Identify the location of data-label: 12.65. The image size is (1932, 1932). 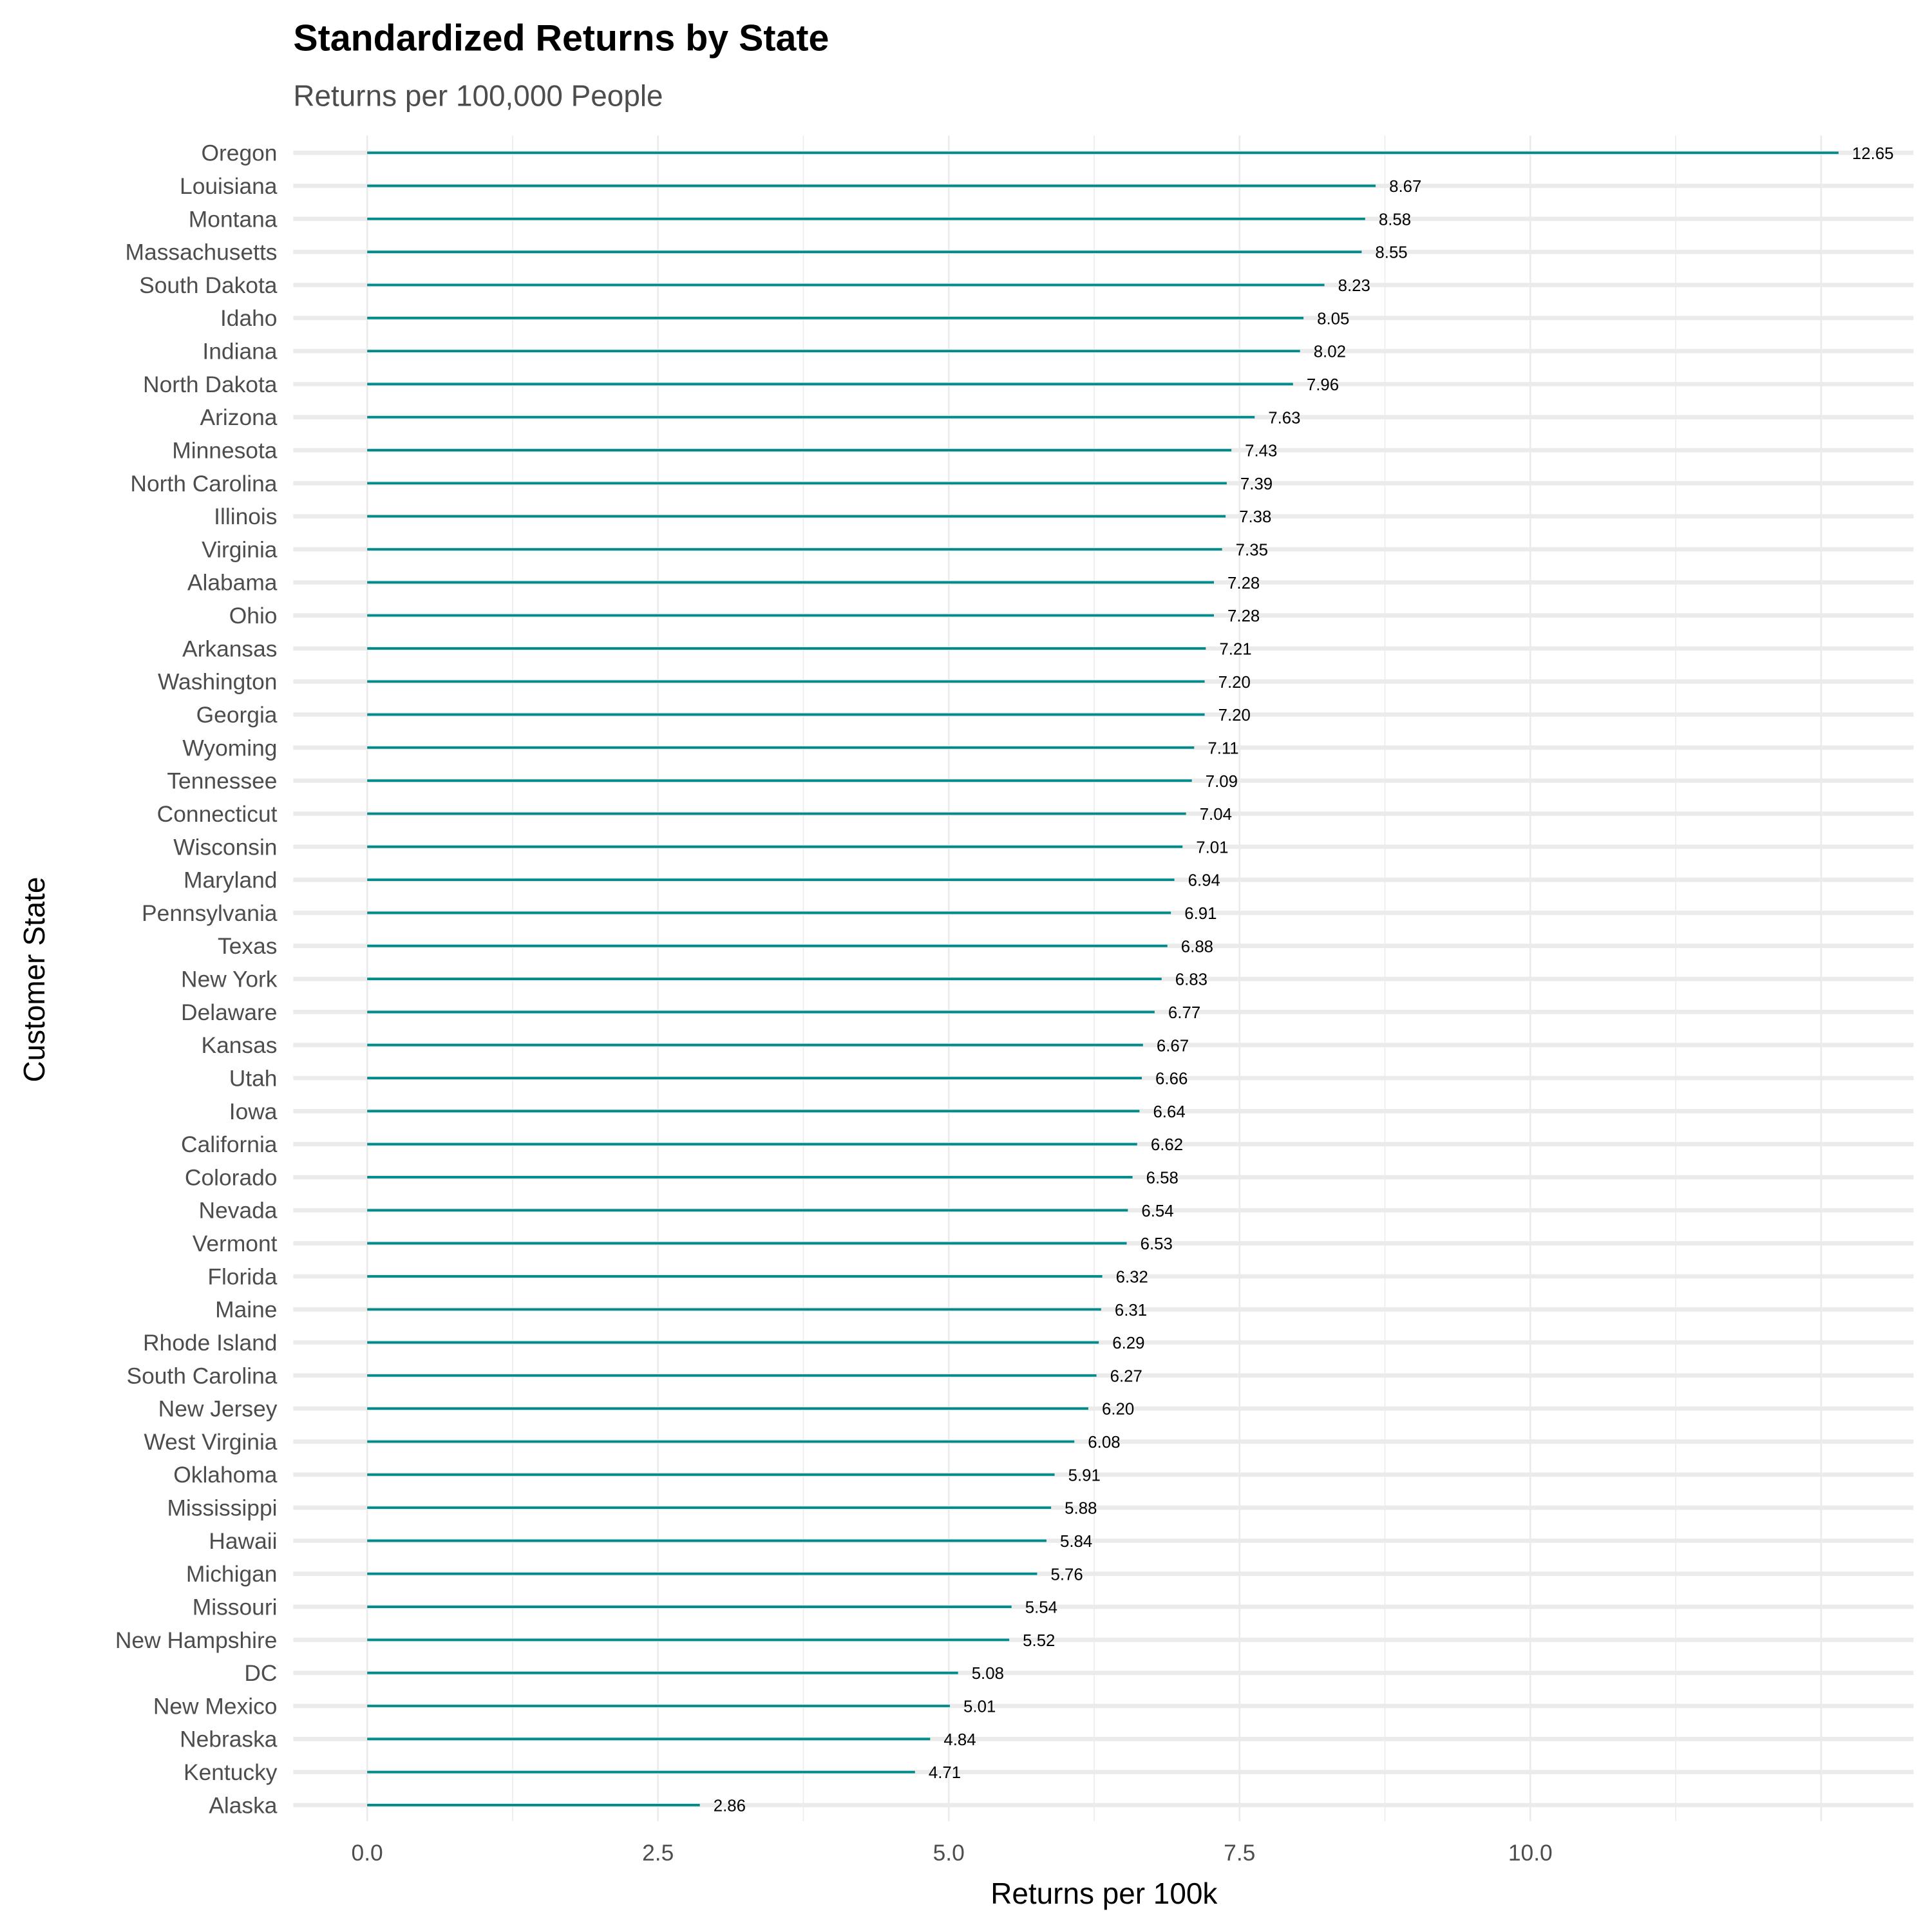
(1873, 154).